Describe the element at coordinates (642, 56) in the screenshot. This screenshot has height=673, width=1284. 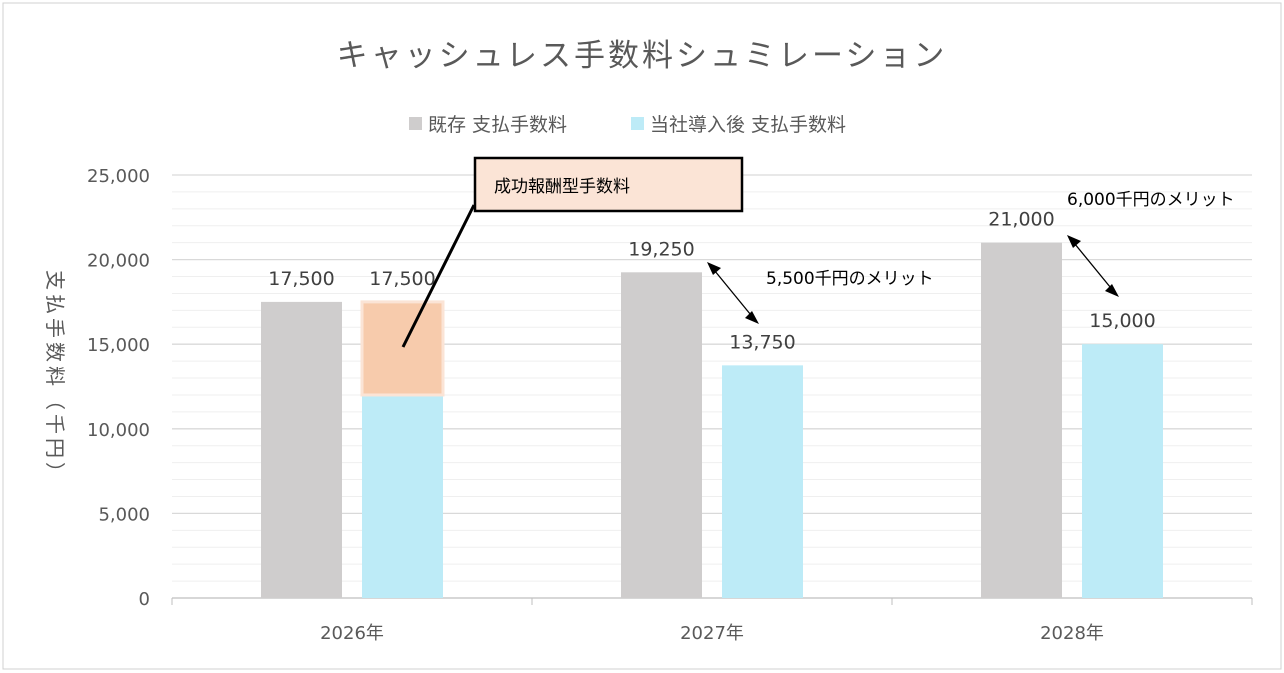
I see `chart-title: キャッシュレス手数料シュミレーション` at that location.